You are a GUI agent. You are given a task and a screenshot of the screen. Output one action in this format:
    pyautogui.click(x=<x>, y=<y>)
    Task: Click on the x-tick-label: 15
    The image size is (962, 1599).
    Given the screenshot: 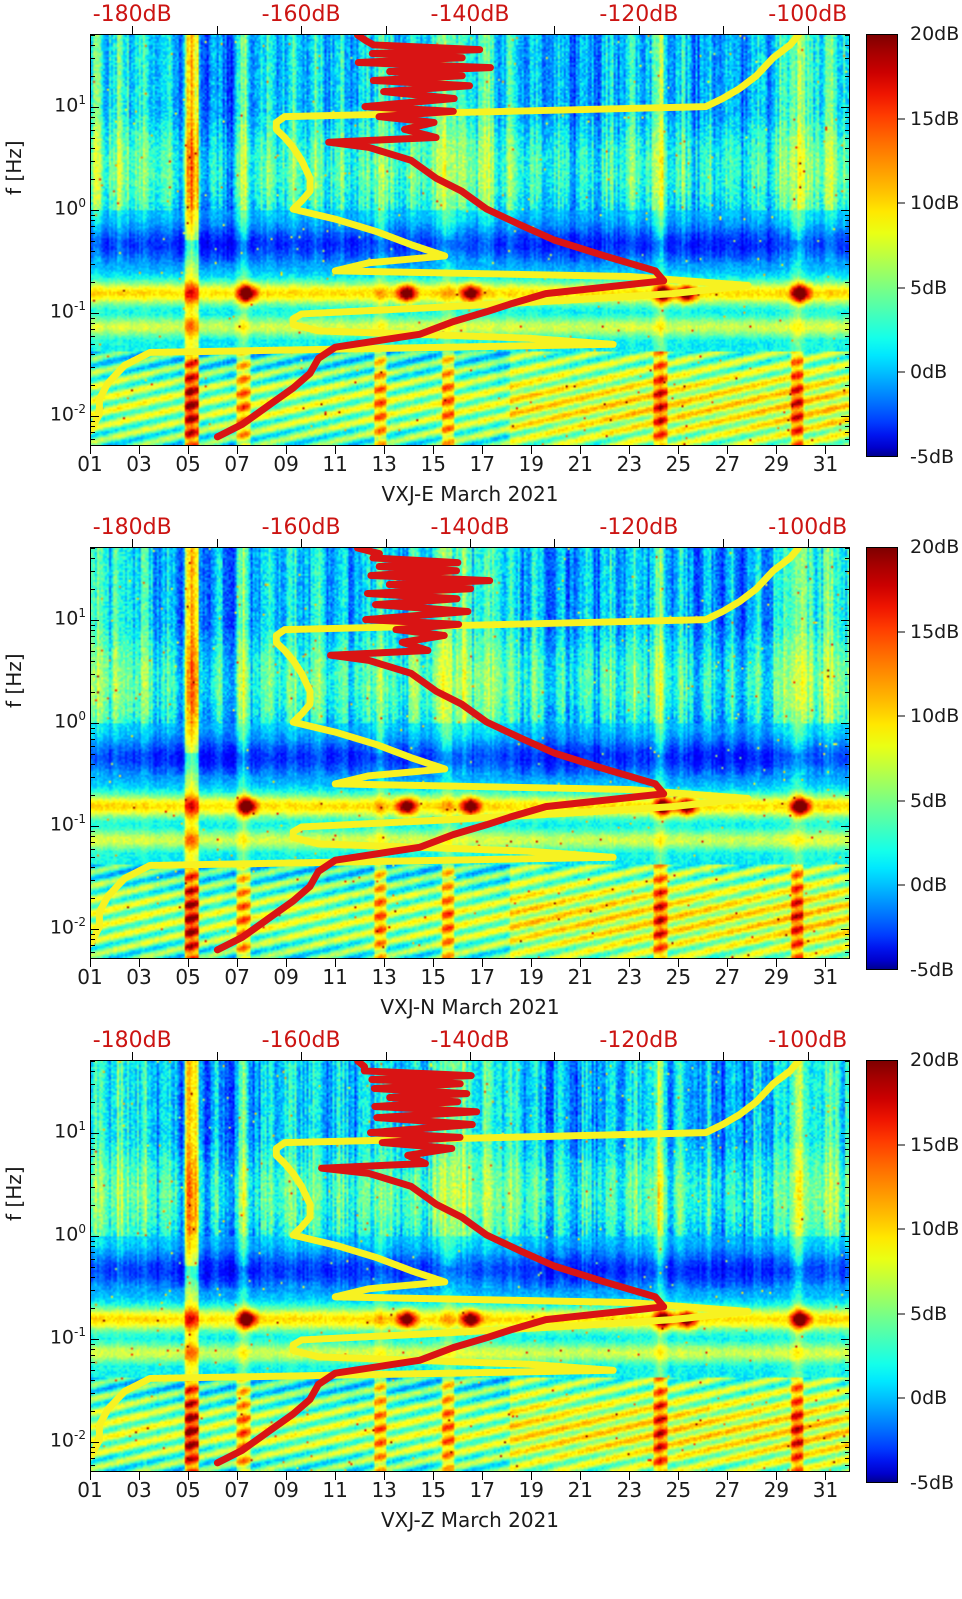 What is the action you would take?
    pyautogui.click(x=433, y=1490)
    